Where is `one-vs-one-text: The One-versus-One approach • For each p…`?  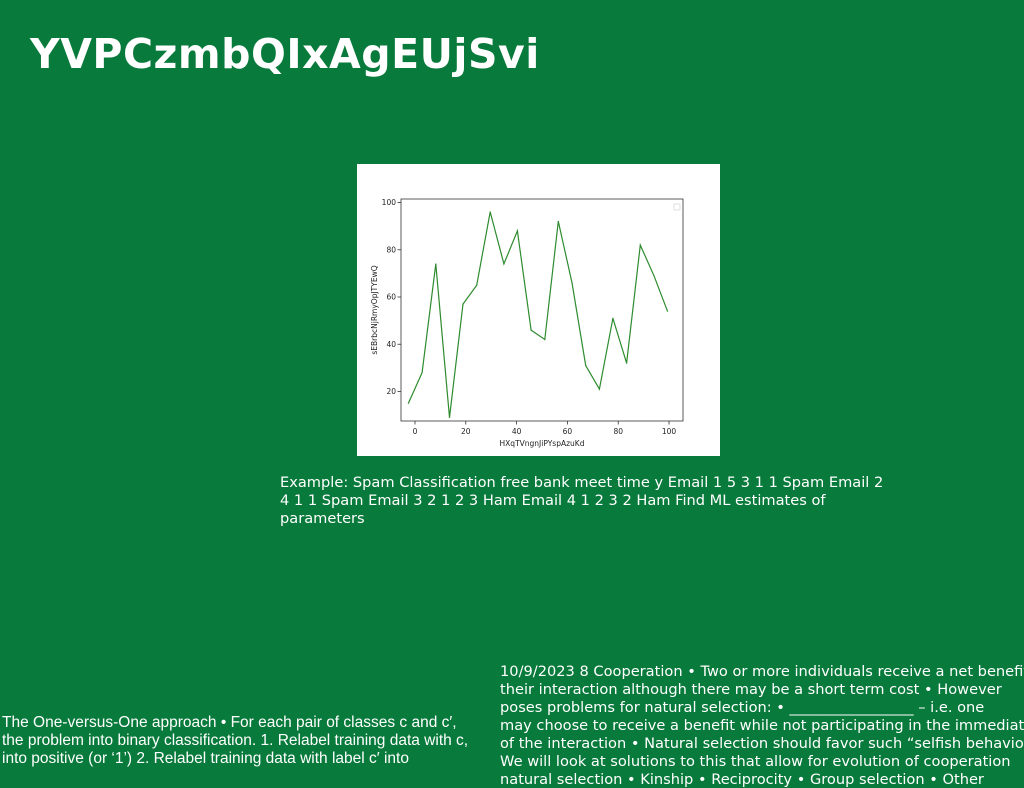 one-vs-one-text: The One-versus-One approach • For each p… is located at coordinates (235, 740).